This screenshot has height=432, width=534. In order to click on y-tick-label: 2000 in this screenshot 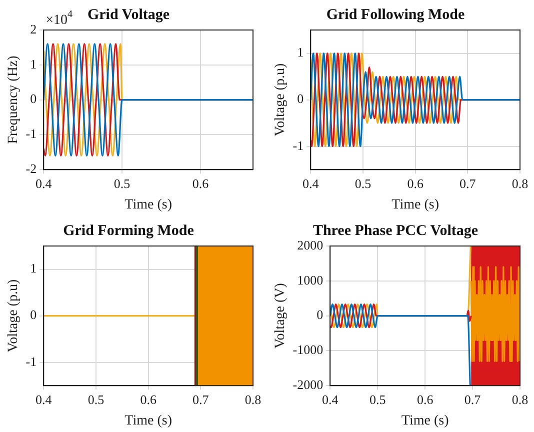, I will do `click(310, 244)`.